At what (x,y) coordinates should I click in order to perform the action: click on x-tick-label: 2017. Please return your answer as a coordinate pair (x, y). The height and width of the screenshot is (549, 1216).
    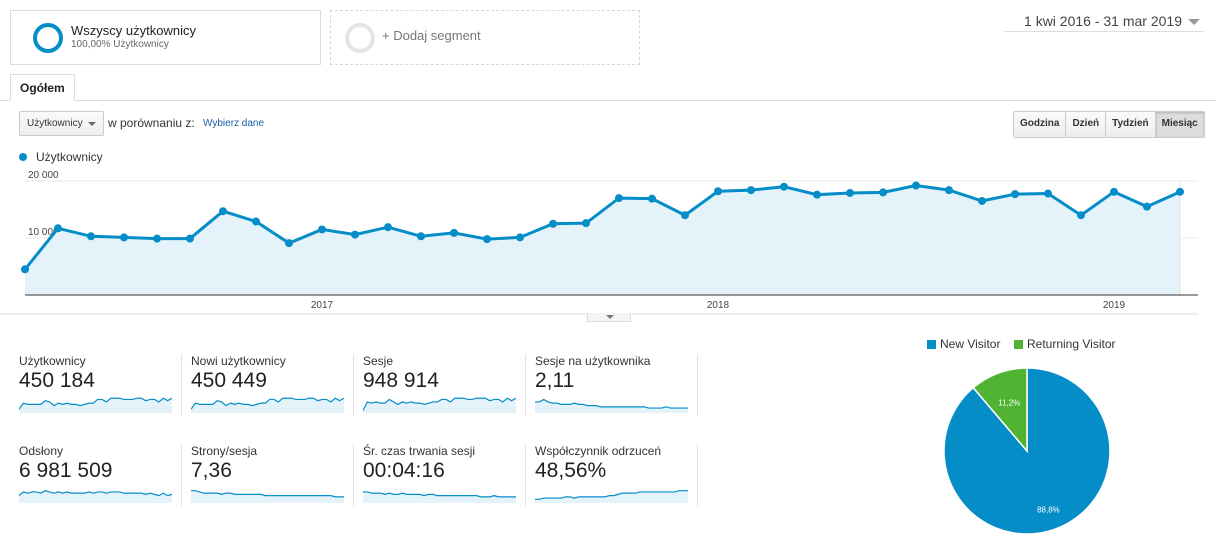
    Looking at the image, I should click on (322, 305).